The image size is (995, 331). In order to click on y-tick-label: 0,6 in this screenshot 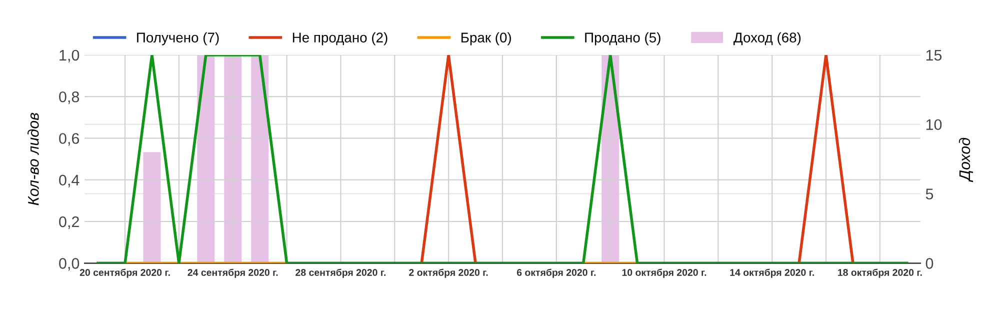, I will do `click(69, 139)`.